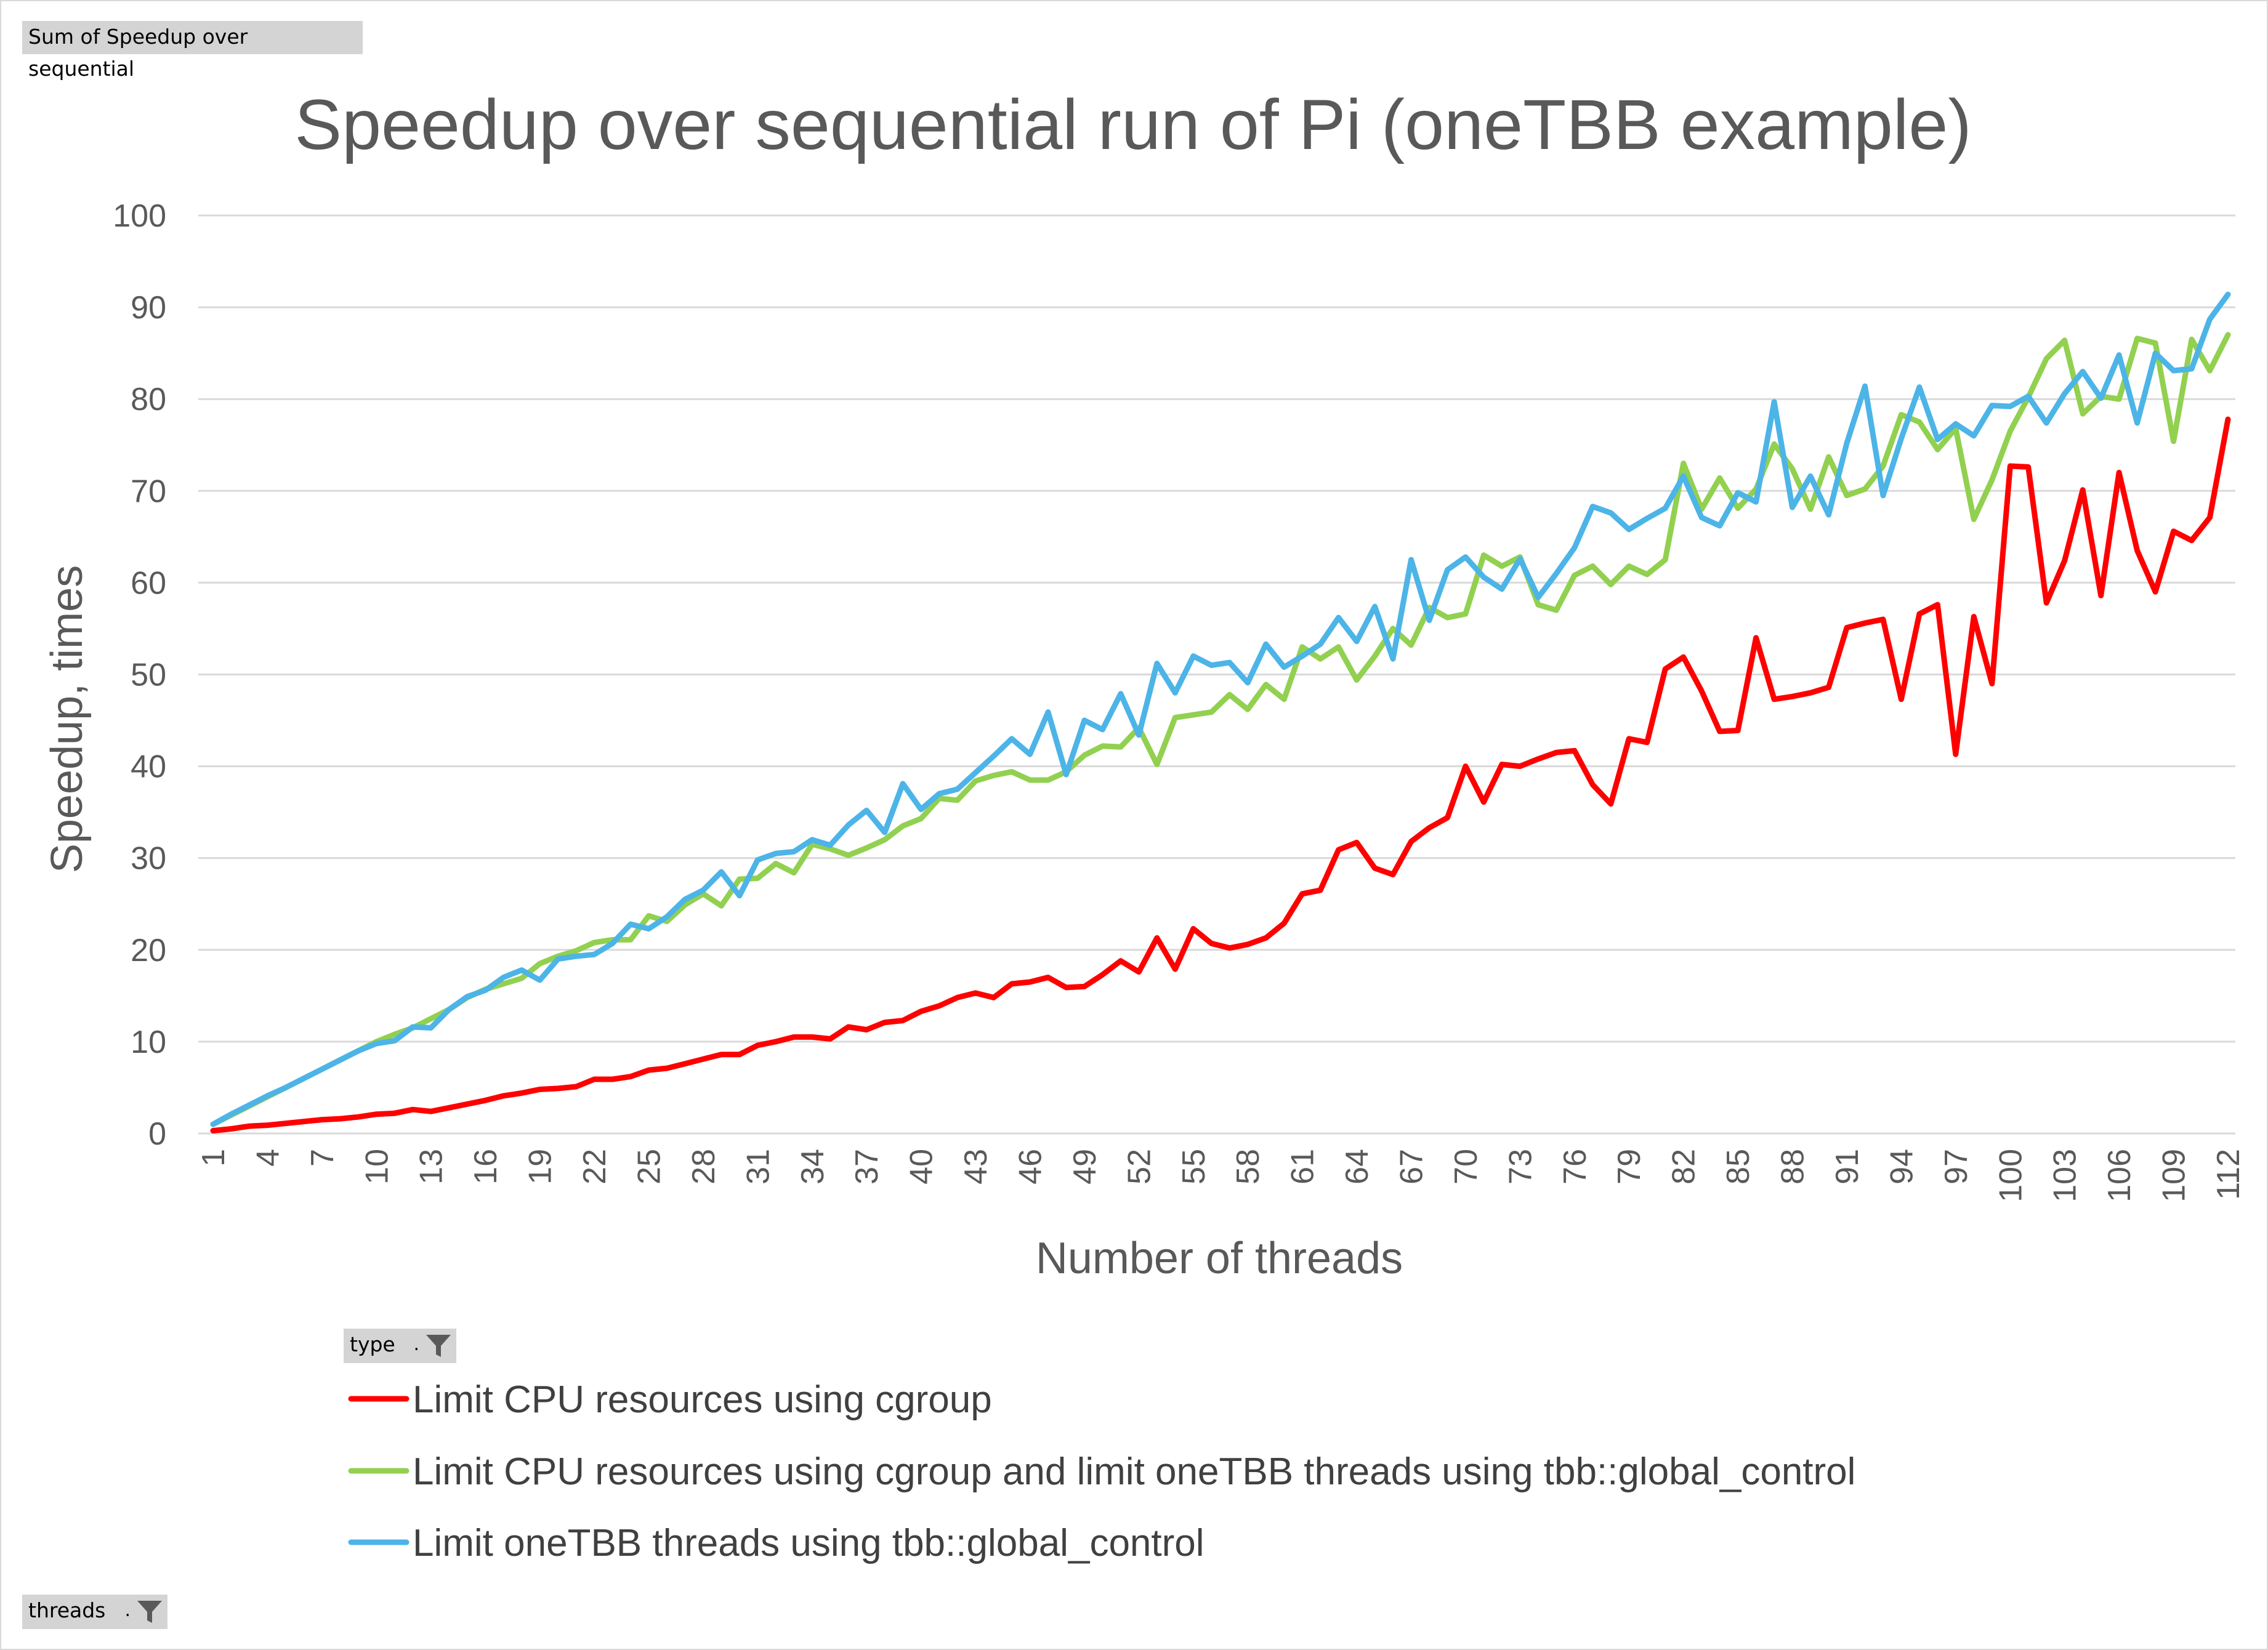  Describe the element at coordinates (377, 1167) in the screenshot. I see `x-tick-label: 10` at that location.